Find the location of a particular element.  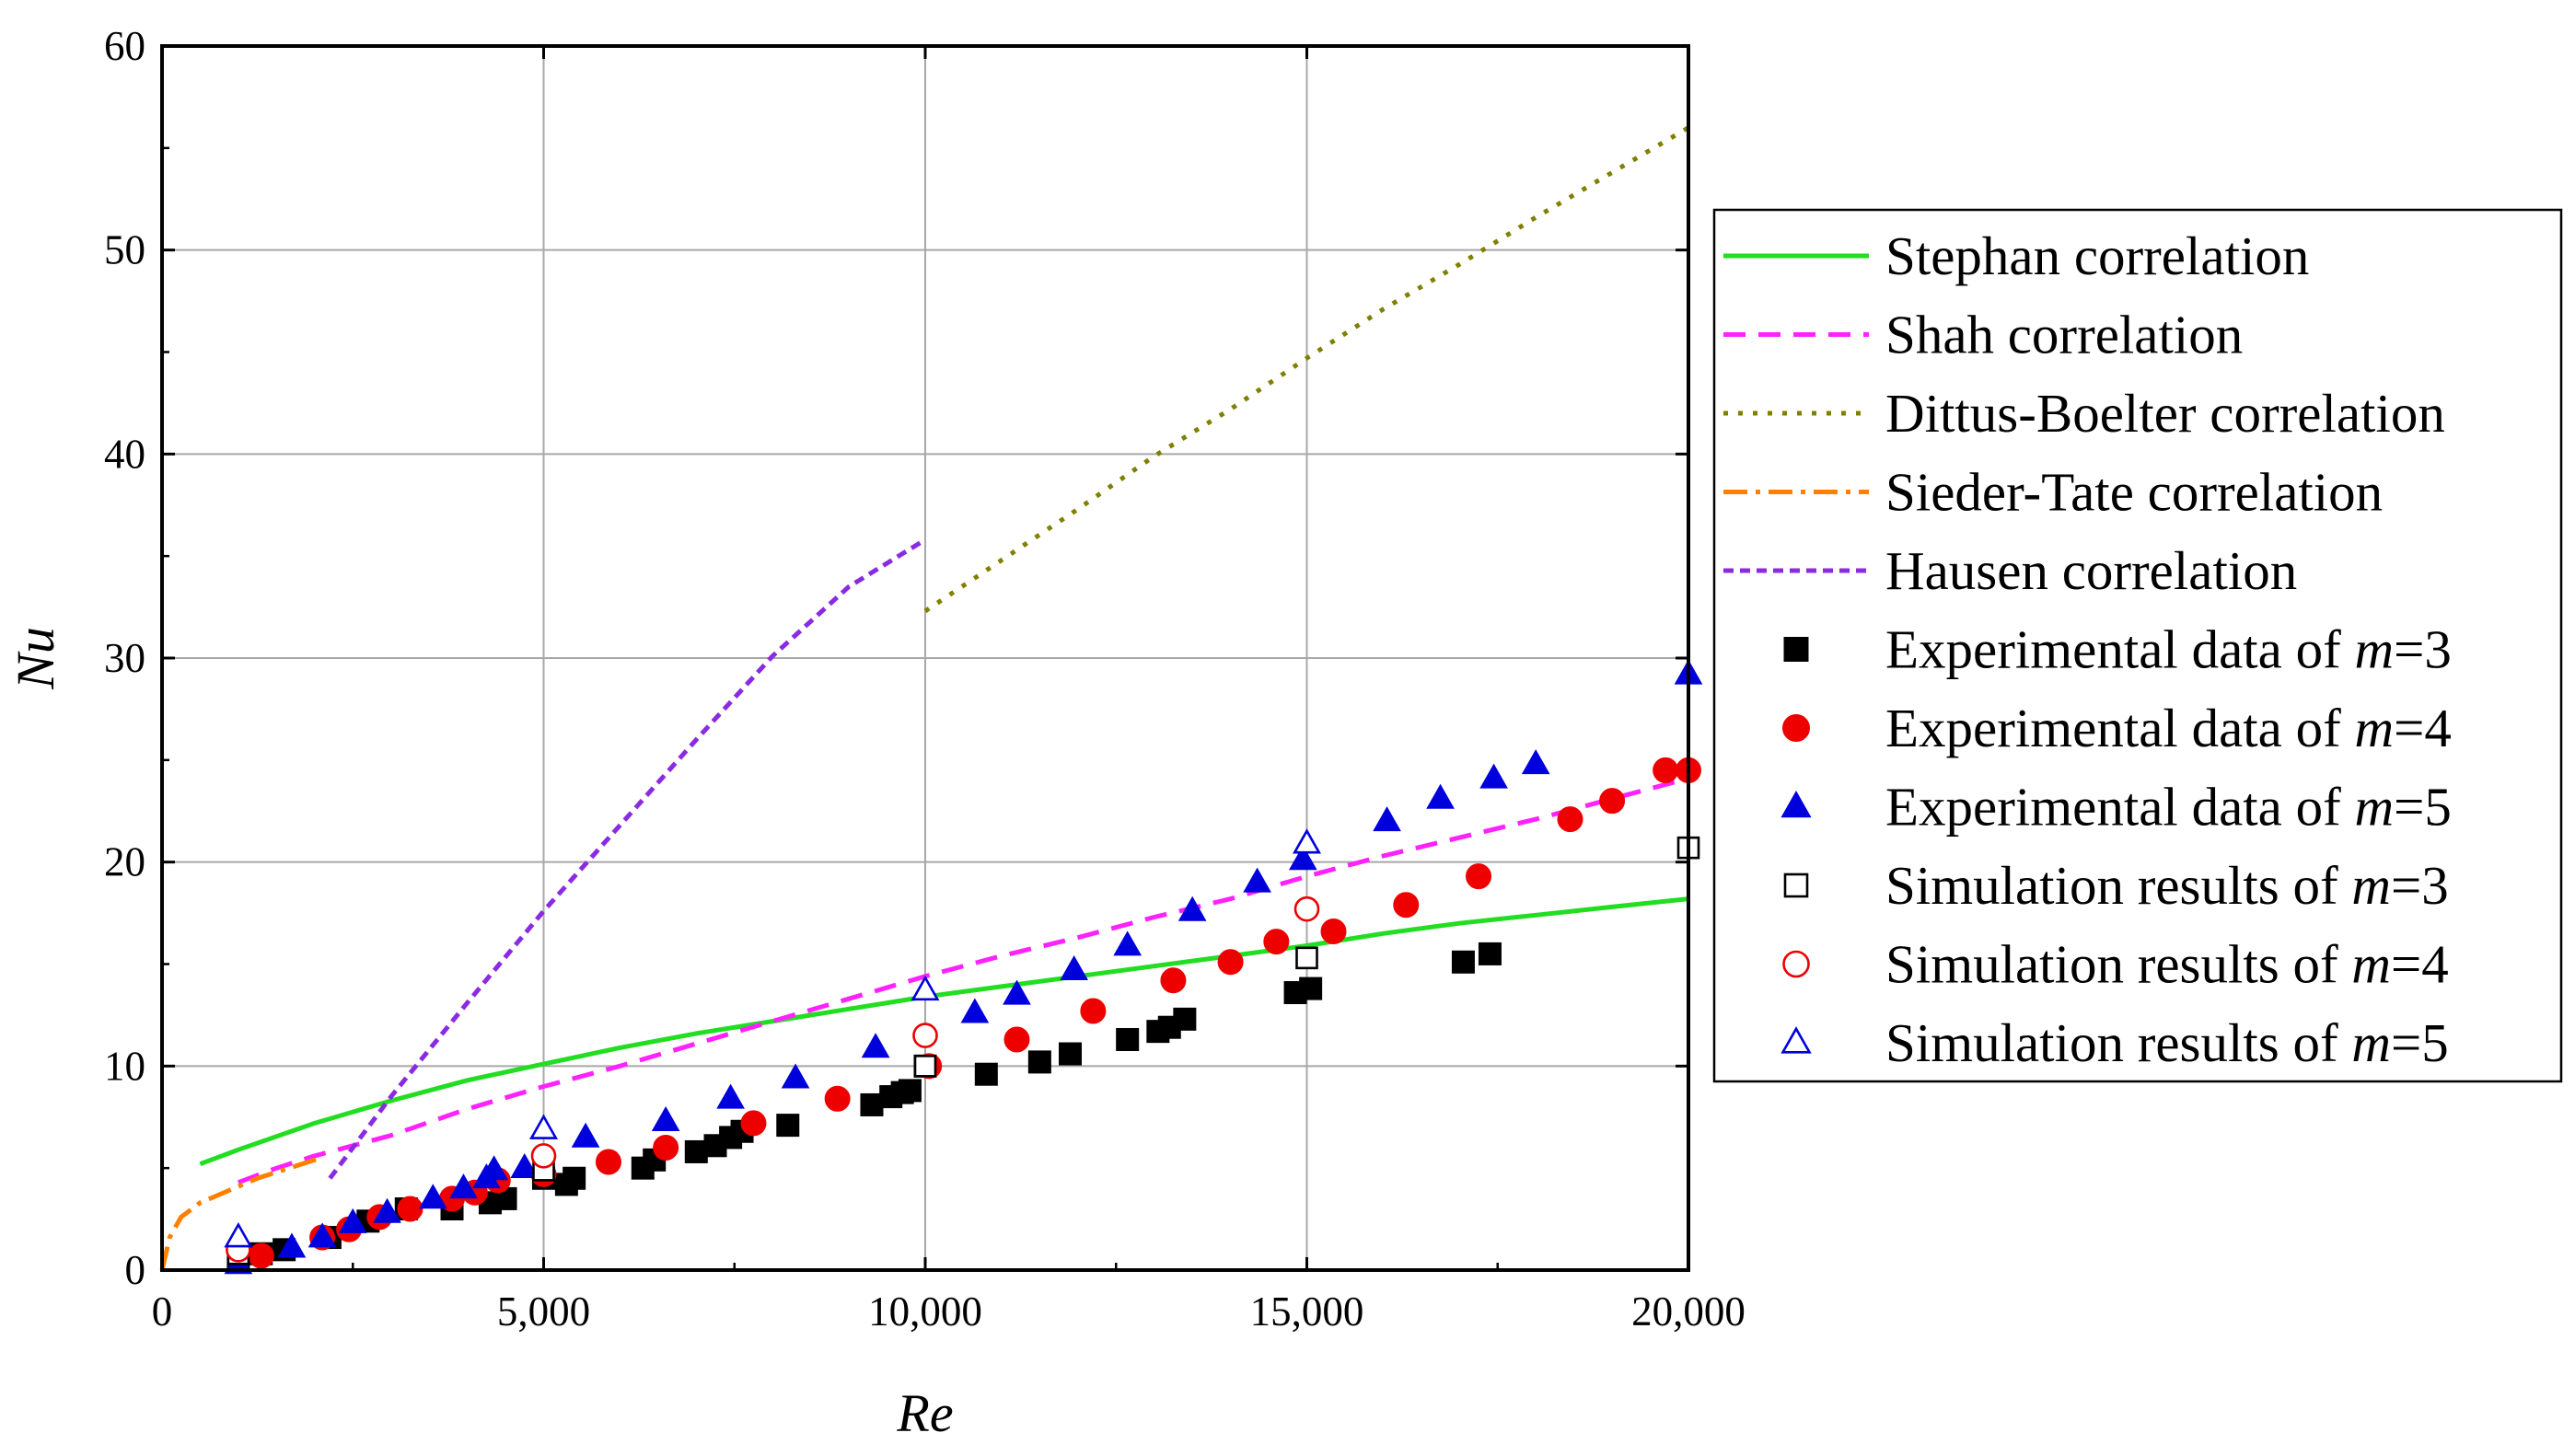

legend-label: Stephan correlation is located at coordinates (2097, 255).